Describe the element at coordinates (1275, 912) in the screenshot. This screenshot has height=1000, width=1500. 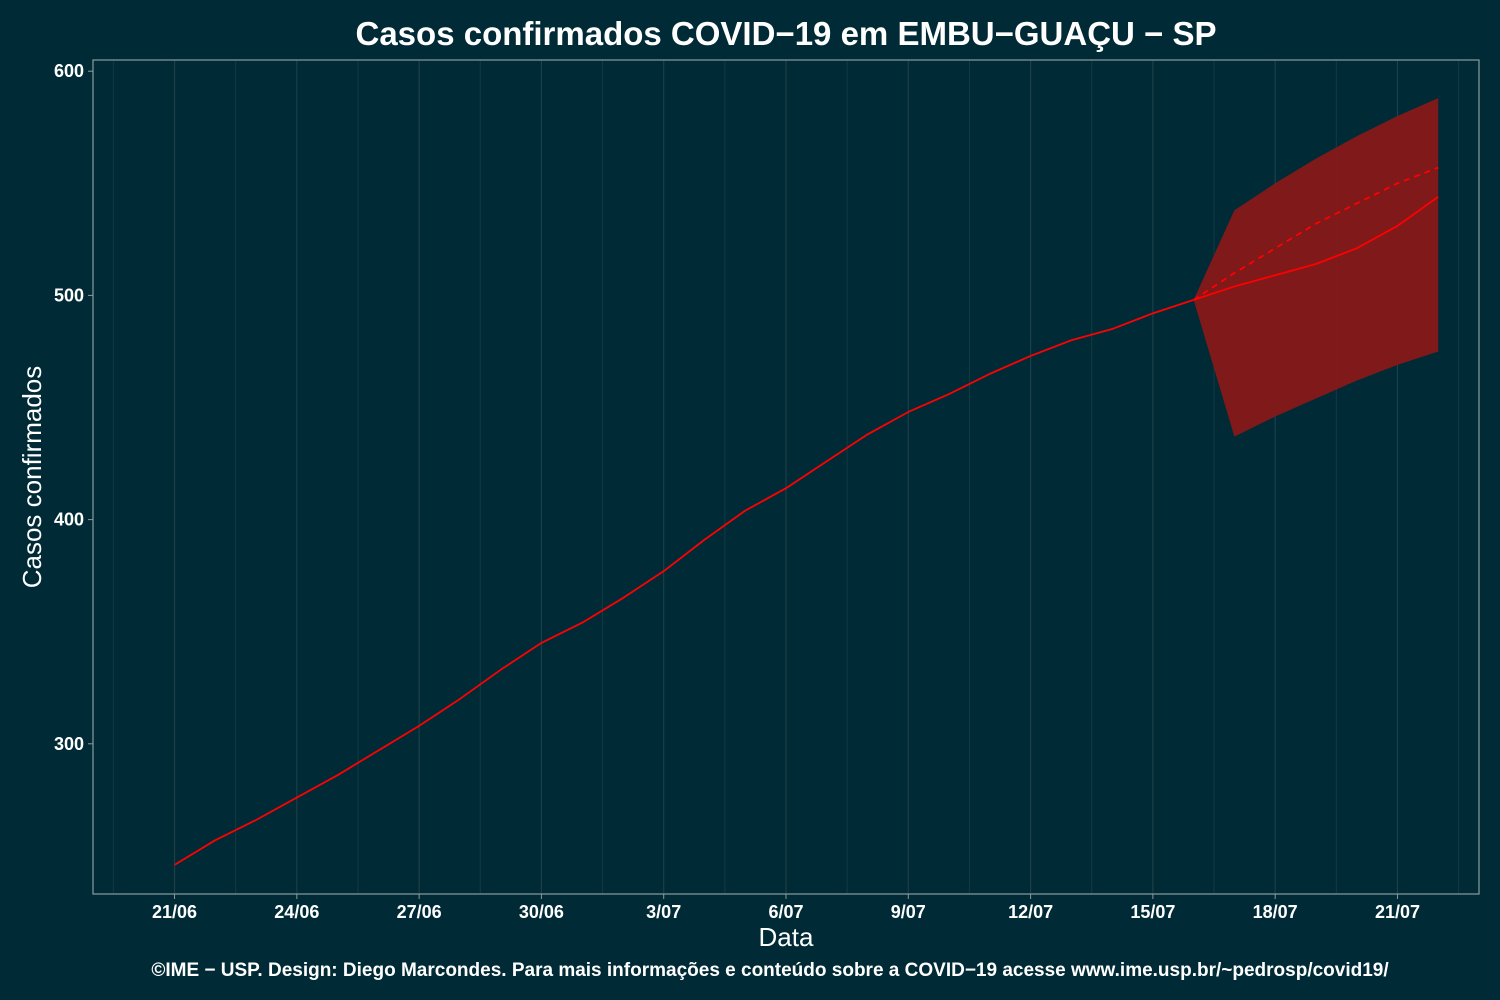
I see `x-tick-label: 18/07` at that location.